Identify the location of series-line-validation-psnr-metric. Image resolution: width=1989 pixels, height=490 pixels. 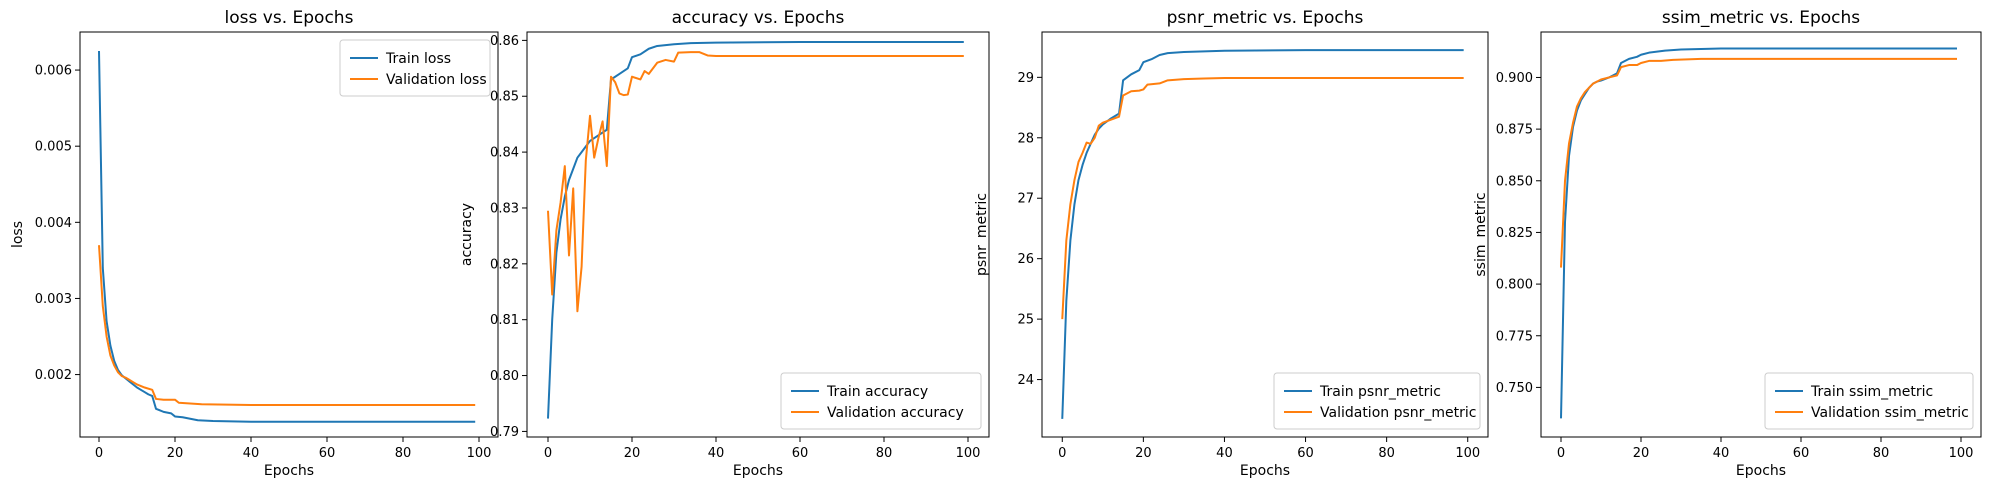
(1262, 198).